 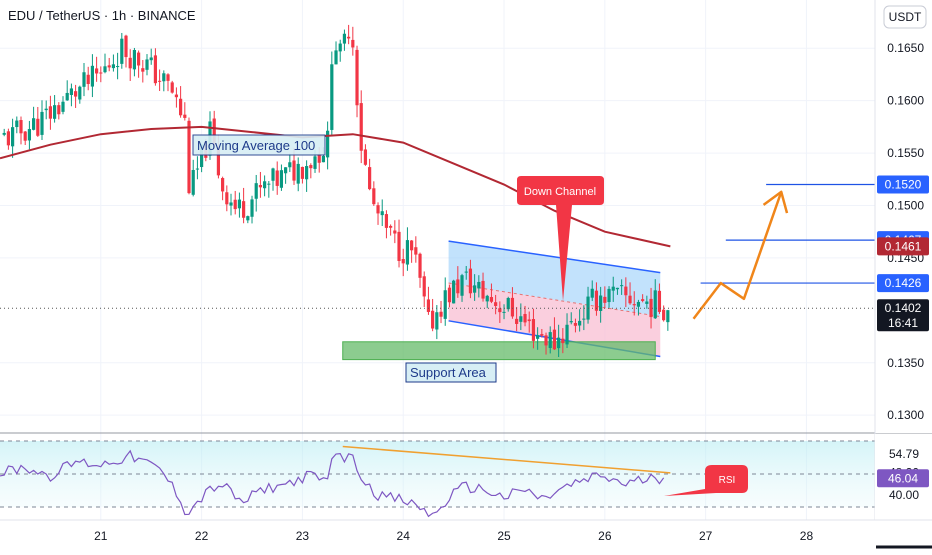 What do you see at coordinates (903, 184) in the screenshot?
I see `price-tag-box` at bounding box center [903, 184].